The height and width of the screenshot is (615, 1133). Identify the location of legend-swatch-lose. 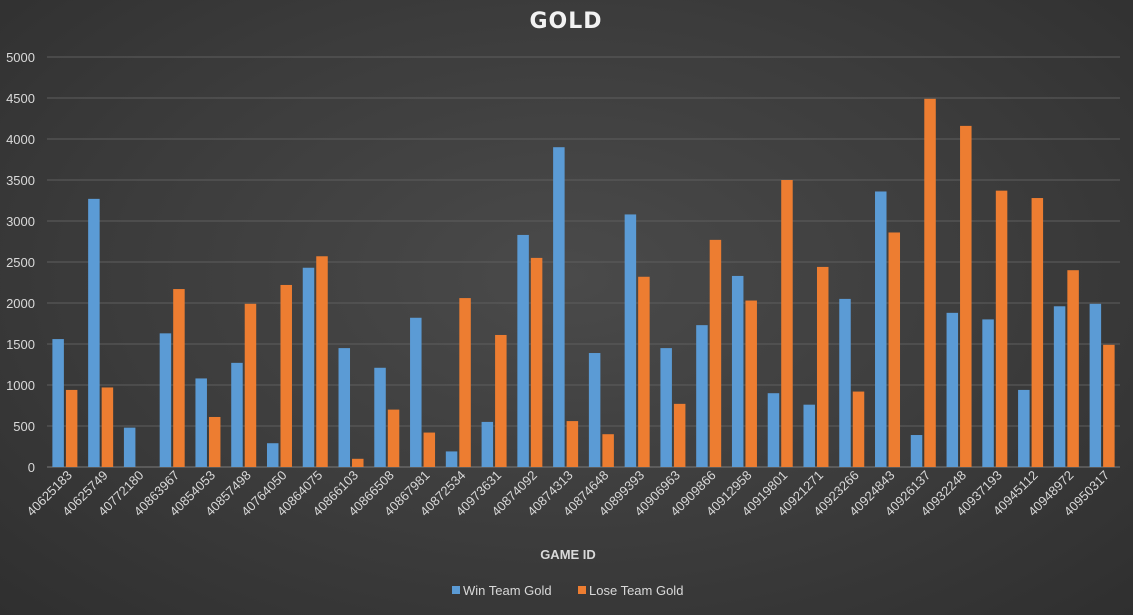
(582, 590).